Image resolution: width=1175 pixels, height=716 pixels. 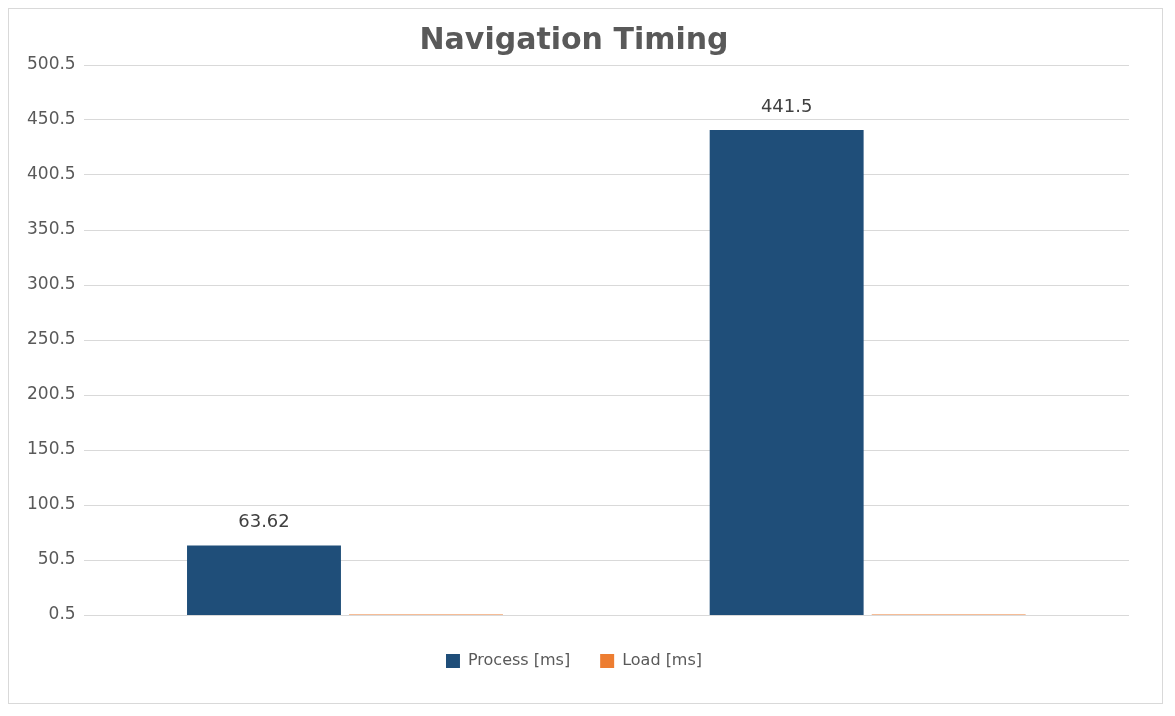 What do you see at coordinates (56, 558) in the screenshot?
I see `y-tick-label: 50.5` at bounding box center [56, 558].